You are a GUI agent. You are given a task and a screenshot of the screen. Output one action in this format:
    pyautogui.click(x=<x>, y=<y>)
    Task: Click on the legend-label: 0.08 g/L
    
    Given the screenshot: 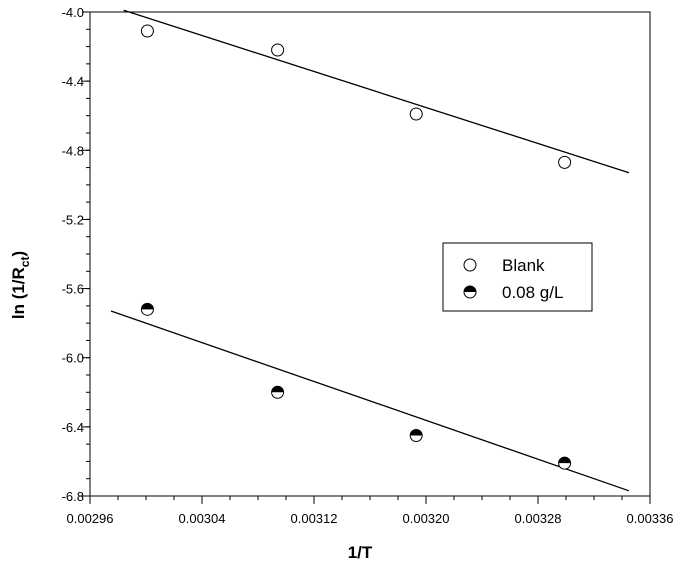 What is the action you would take?
    pyautogui.click(x=532, y=292)
    